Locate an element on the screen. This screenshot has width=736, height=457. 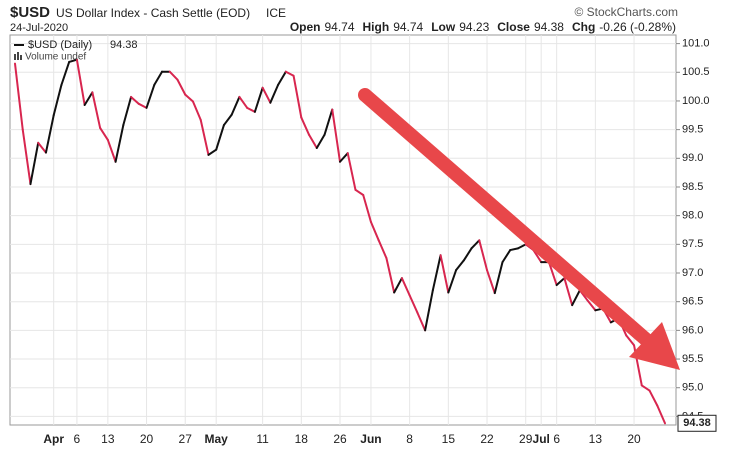
y-tick-label: 98.0 is located at coordinates (692, 216).